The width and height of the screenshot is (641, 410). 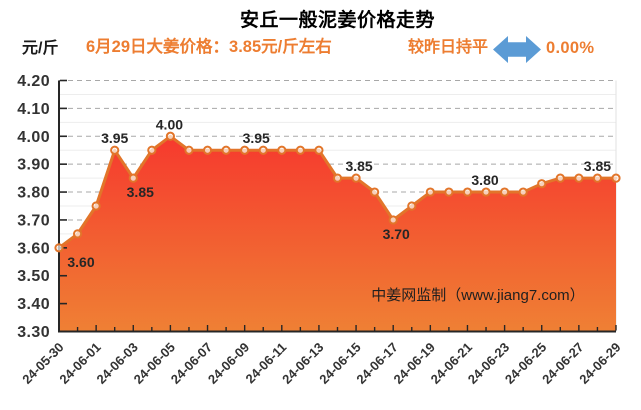 I want to click on y-axis-unit-label: 元/斤, so click(x=40, y=48).